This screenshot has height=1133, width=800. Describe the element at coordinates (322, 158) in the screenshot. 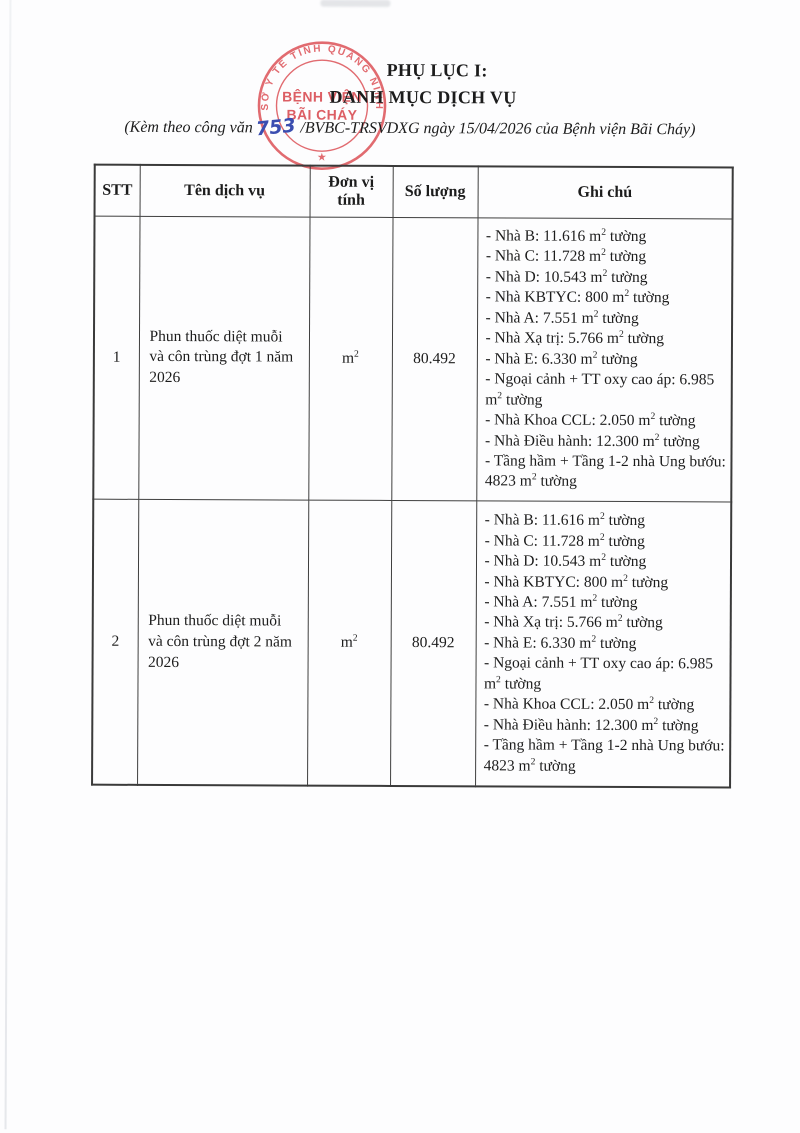

I see `stamp-star-icon: ★` at that location.